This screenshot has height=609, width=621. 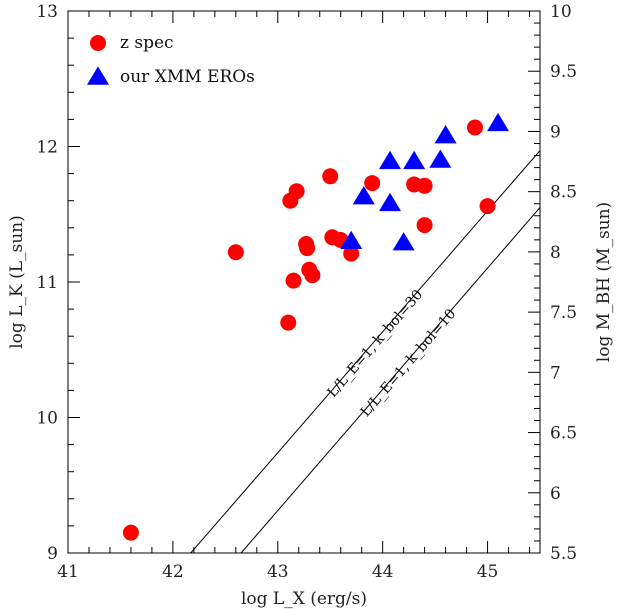 What do you see at coordinates (555, 253) in the screenshot?
I see `y2-tick-label: 8` at bounding box center [555, 253].